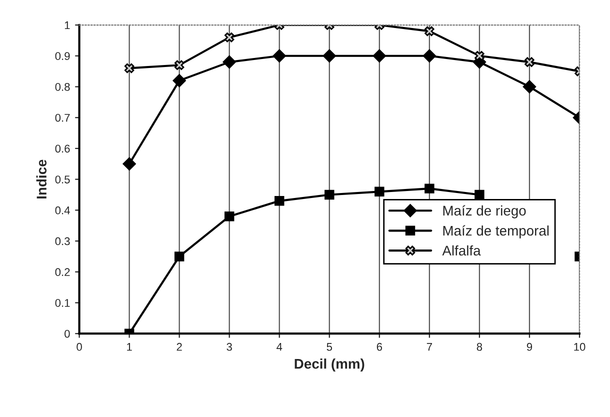  Describe the element at coordinates (129, 347) in the screenshot. I see `x-tick-label: 1` at that location.